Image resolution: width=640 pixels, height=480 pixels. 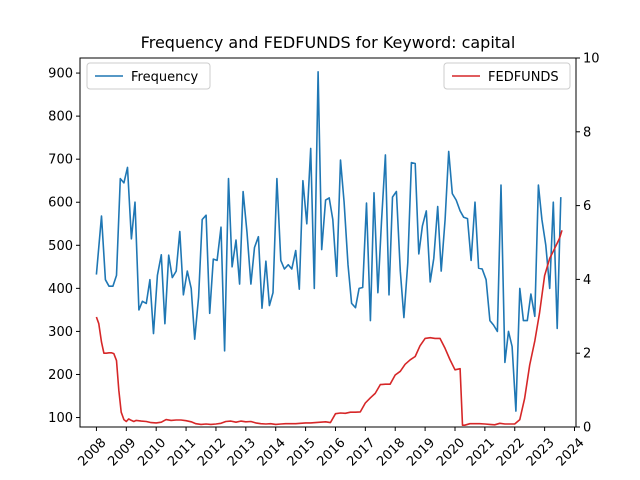 I want to click on y-right-tick-label: 10, so click(x=591, y=59).